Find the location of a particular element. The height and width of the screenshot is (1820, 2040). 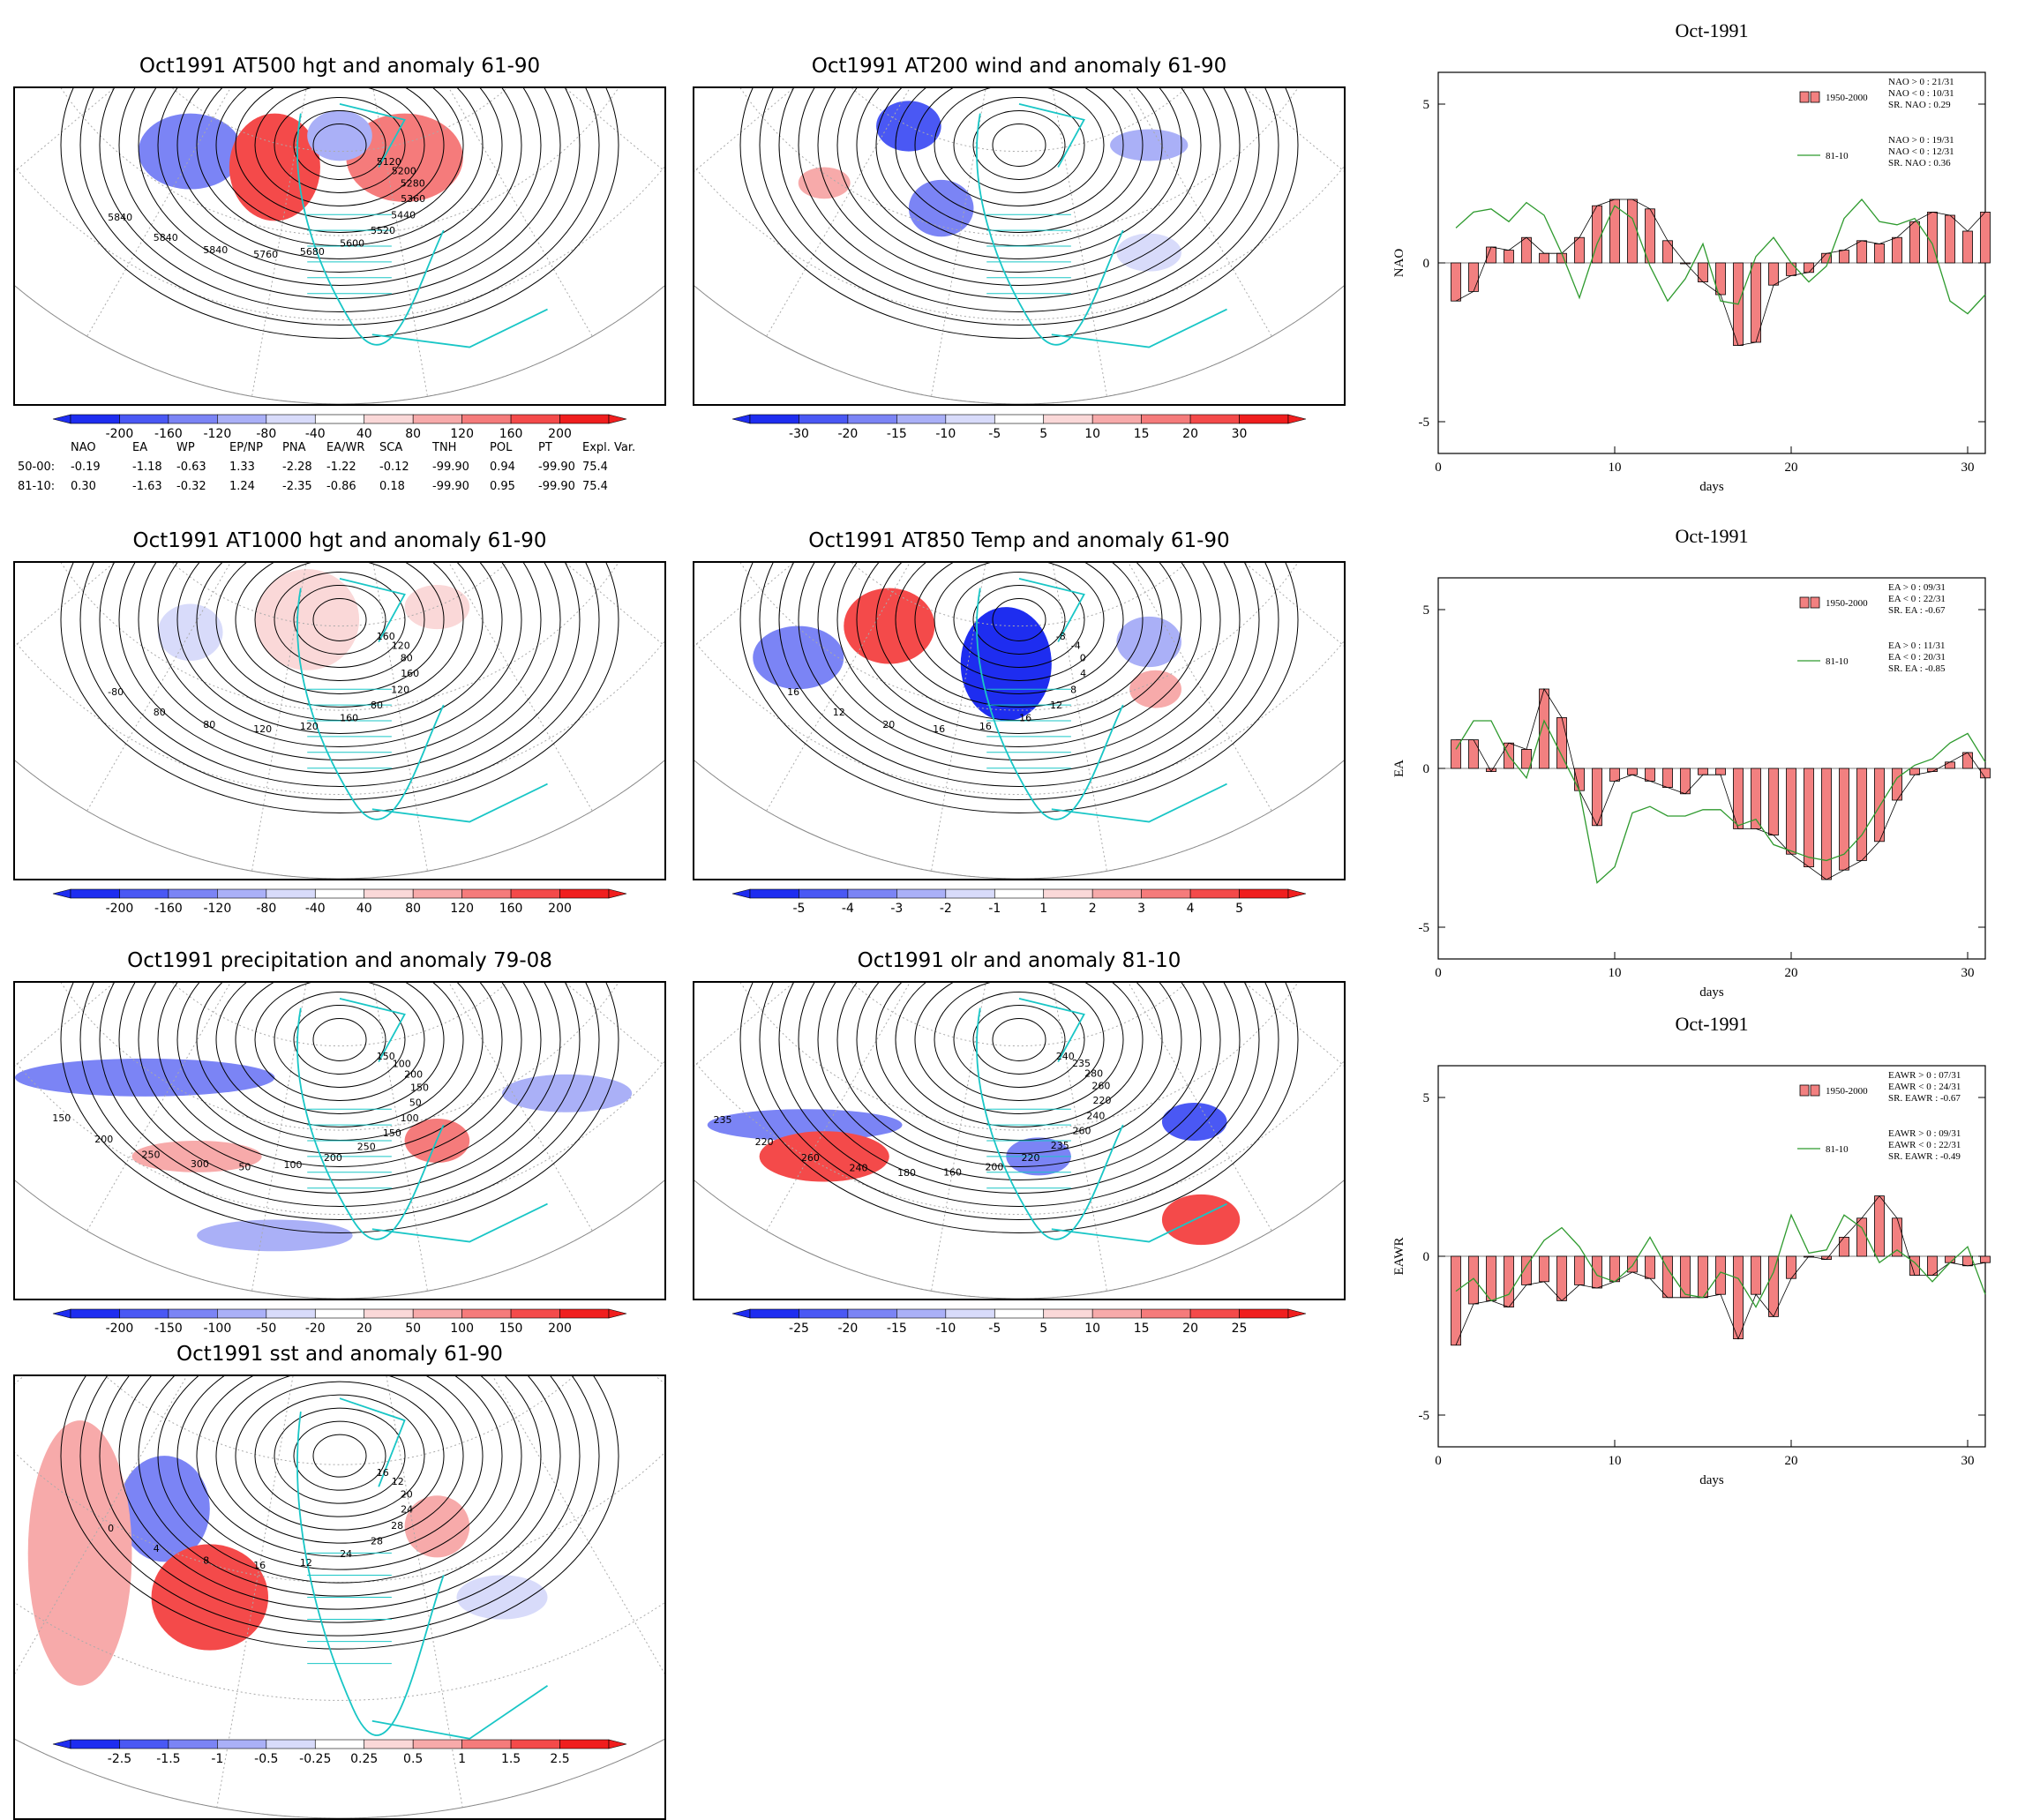

contour-label: 5280 is located at coordinates (413, 184).